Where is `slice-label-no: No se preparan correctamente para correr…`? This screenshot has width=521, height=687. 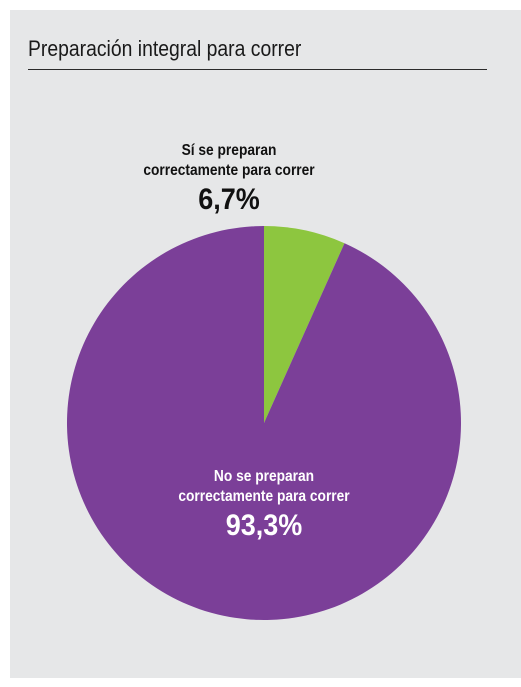
slice-label-no: No se preparan correctamente para correr… is located at coordinates (264, 505).